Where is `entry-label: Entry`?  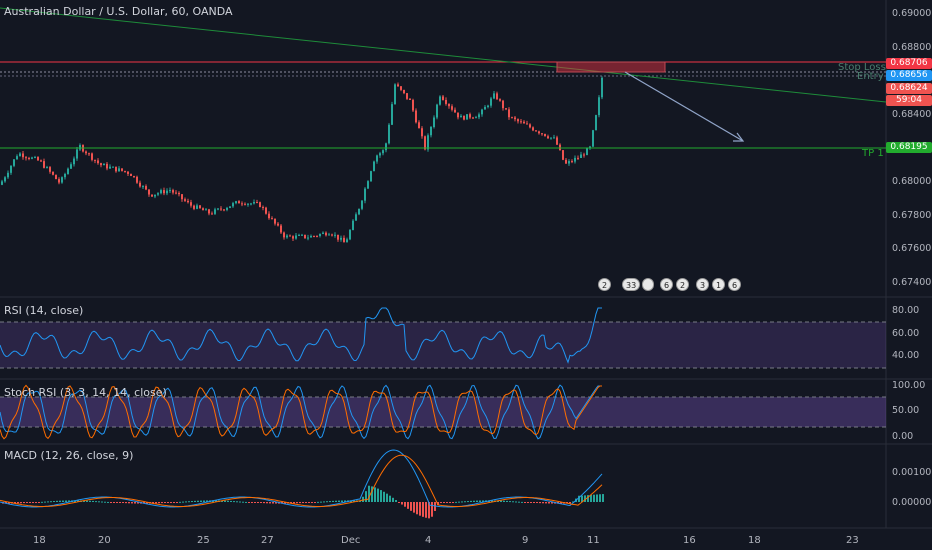 entry-label: Entry is located at coordinates (870, 76).